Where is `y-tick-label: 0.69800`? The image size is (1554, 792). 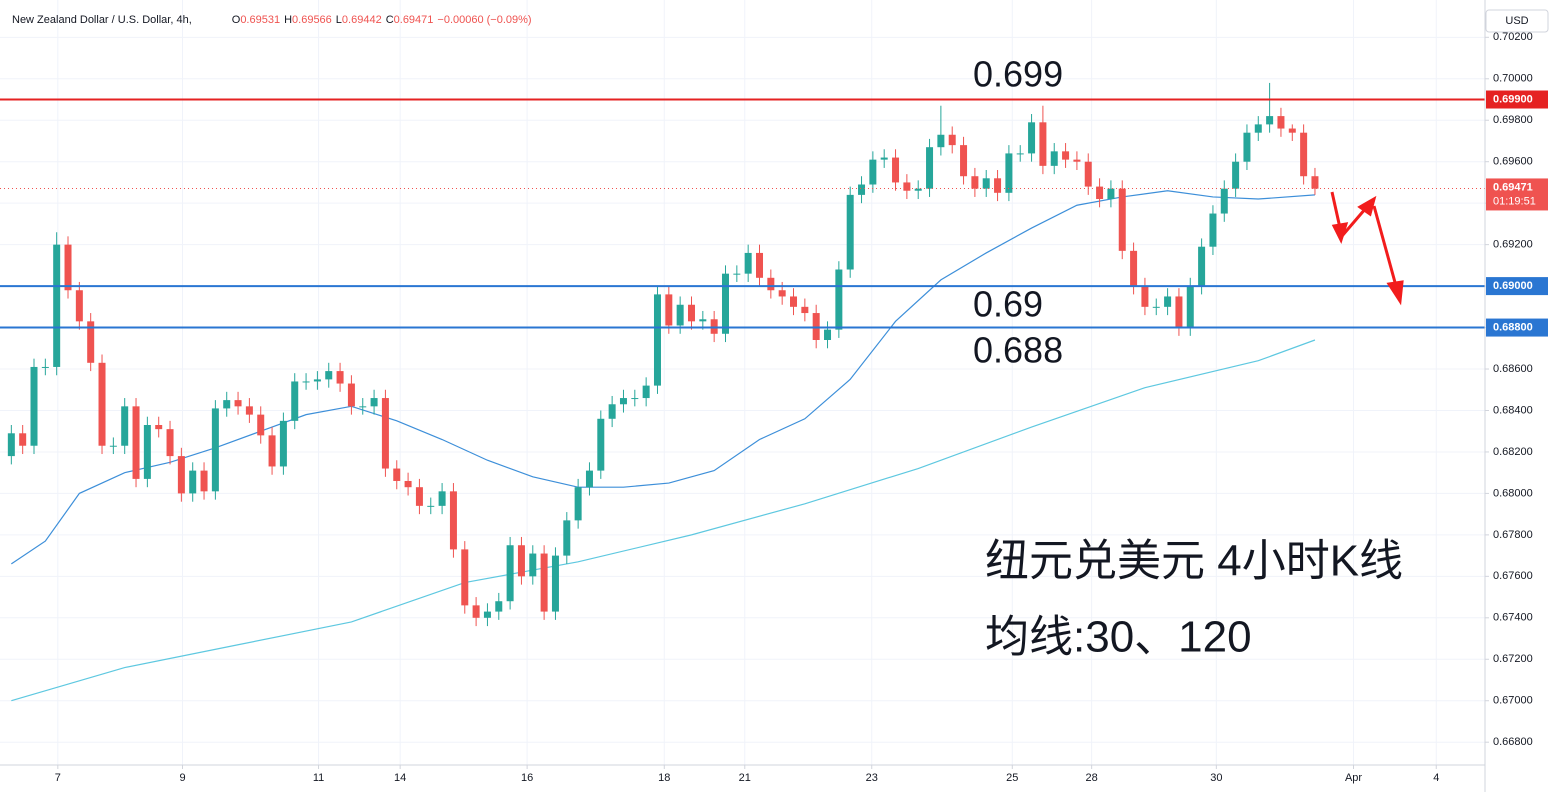
y-tick-label: 0.69800 is located at coordinates (1513, 120).